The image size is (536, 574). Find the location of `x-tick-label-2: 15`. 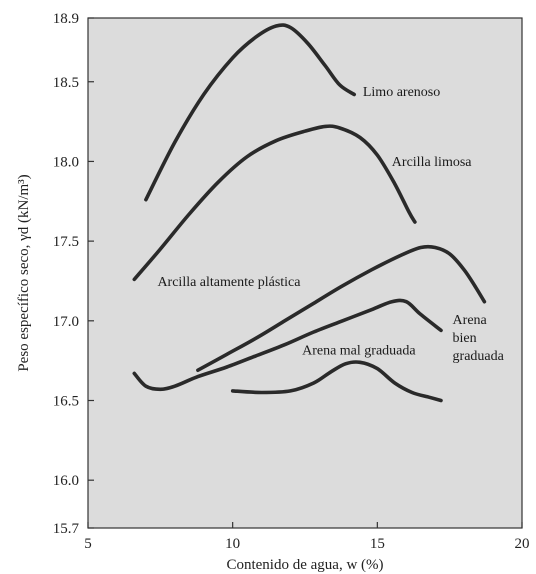

x-tick-label-2: 15 is located at coordinates (377, 544).